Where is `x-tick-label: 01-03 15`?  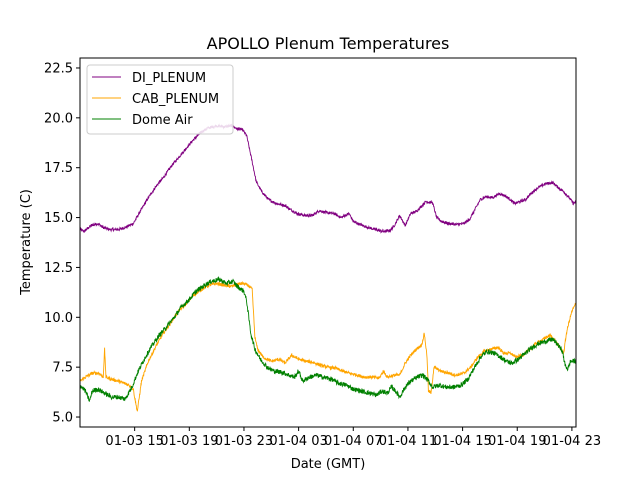
x-tick-label: 01-03 15 is located at coordinates (134, 441).